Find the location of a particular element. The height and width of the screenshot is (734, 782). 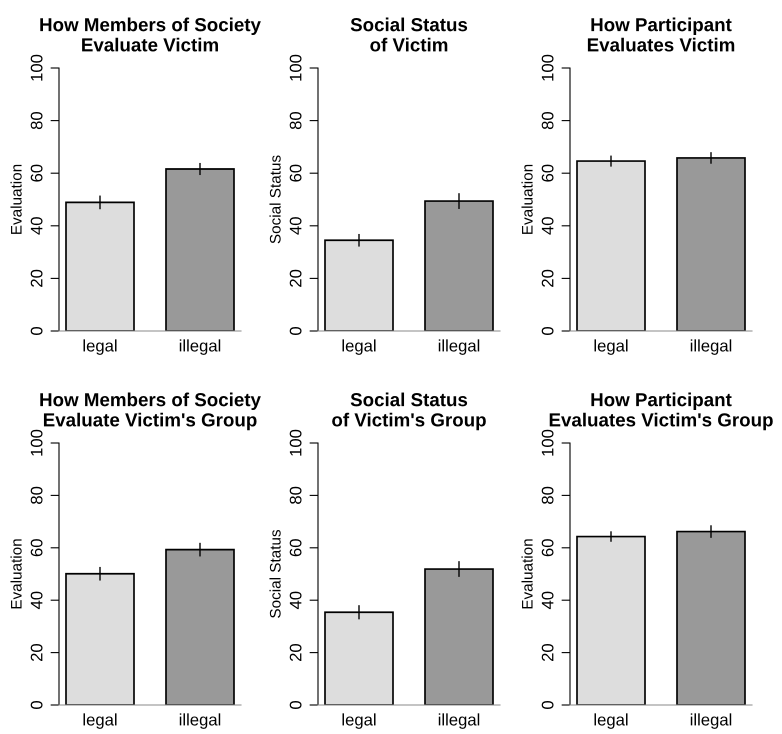

chart-title: How Participant Evaluates Victim's Group is located at coordinates (661, 411).